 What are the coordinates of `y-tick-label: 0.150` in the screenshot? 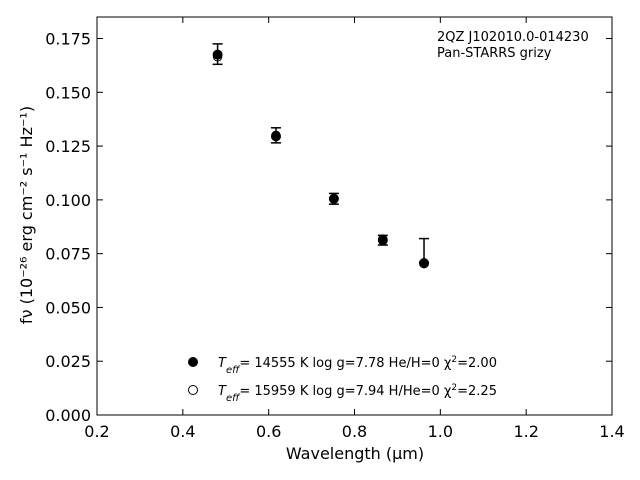 It's located at (68, 92).